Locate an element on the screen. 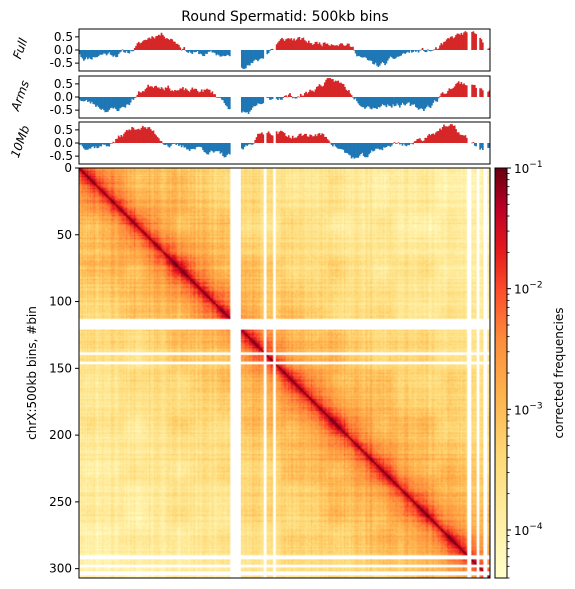  eigenvector-panel-10mb: 0.50.0-0.5 10Mb is located at coordinates (249, 143).